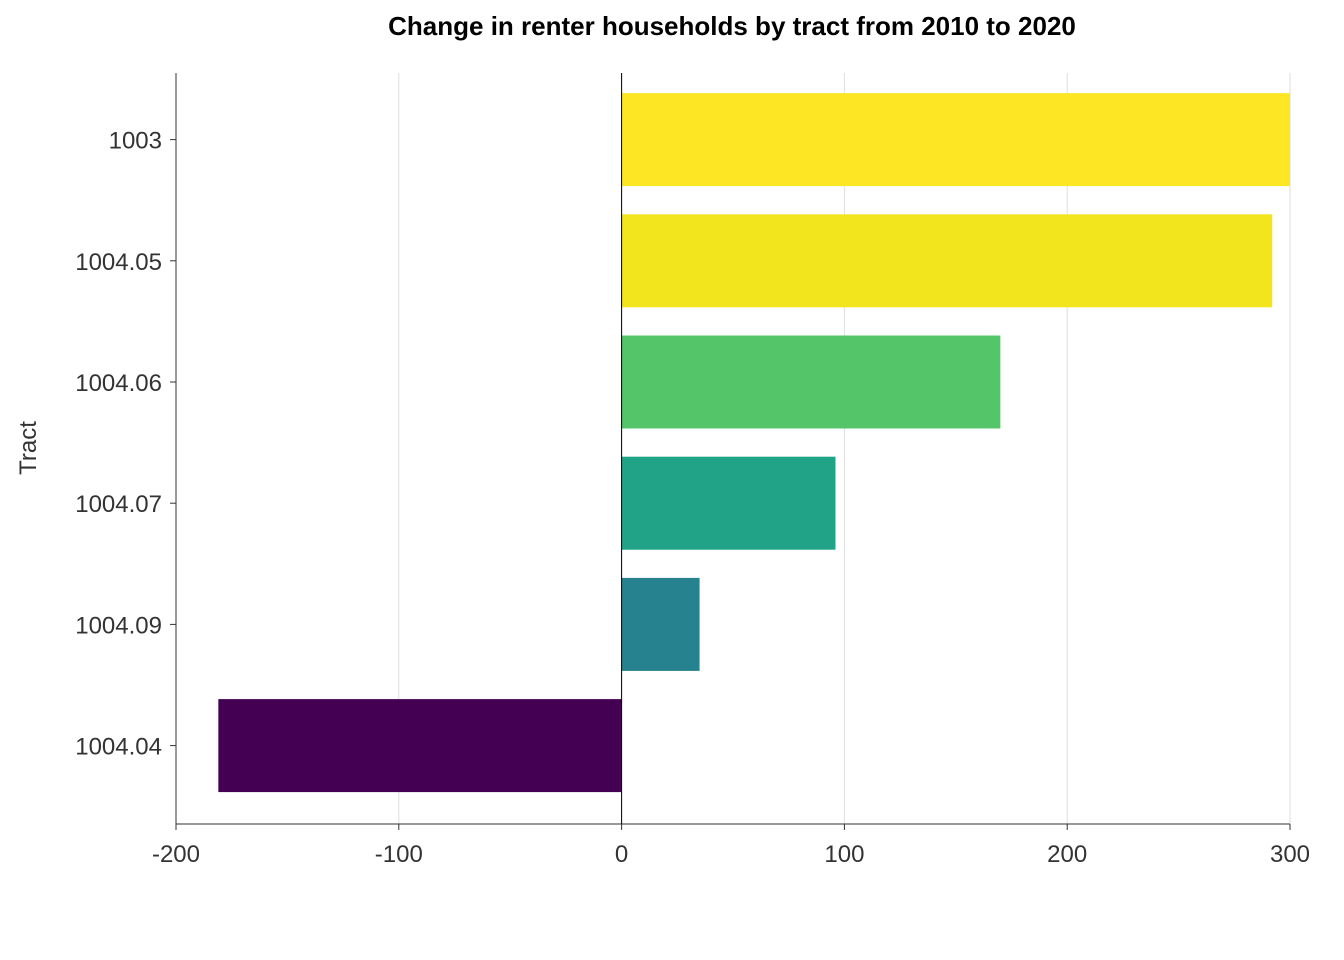 The image size is (1344, 960). I want to click on y-tick-label: 1004.09, so click(118, 625).